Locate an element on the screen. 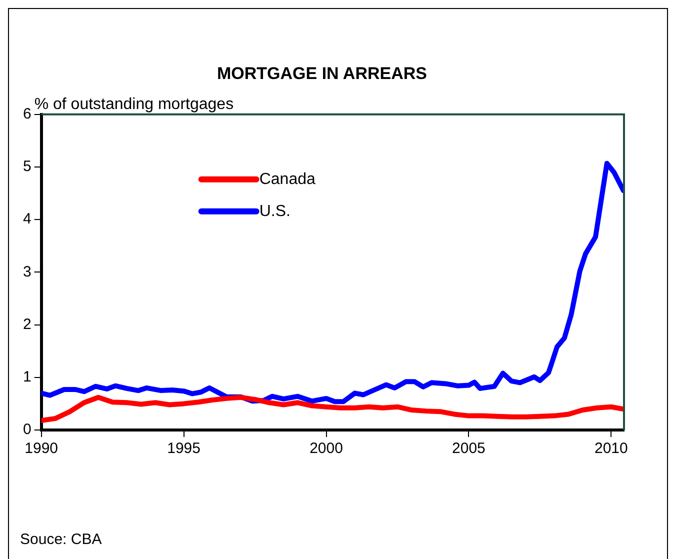 The image size is (681, 559). y-tick-label: 1 is located at coordinates (27, 377).